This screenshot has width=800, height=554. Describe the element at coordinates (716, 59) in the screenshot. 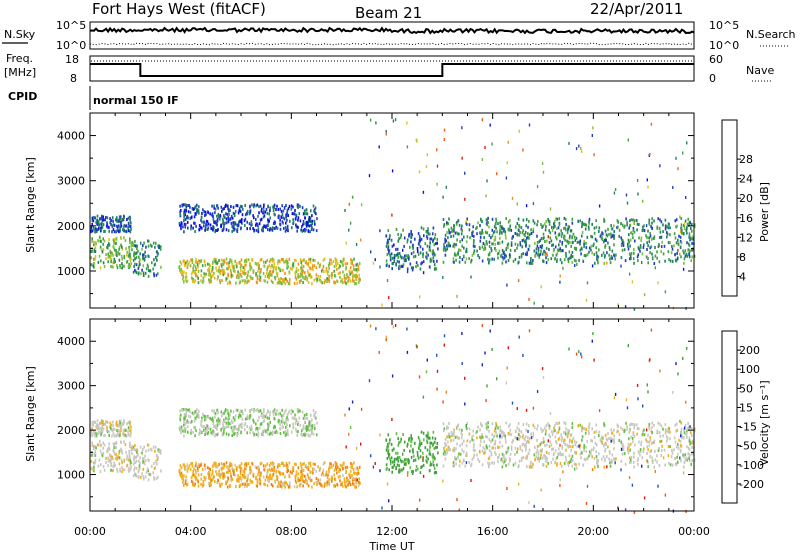

I see `nave-tick-high: 60` at that location.